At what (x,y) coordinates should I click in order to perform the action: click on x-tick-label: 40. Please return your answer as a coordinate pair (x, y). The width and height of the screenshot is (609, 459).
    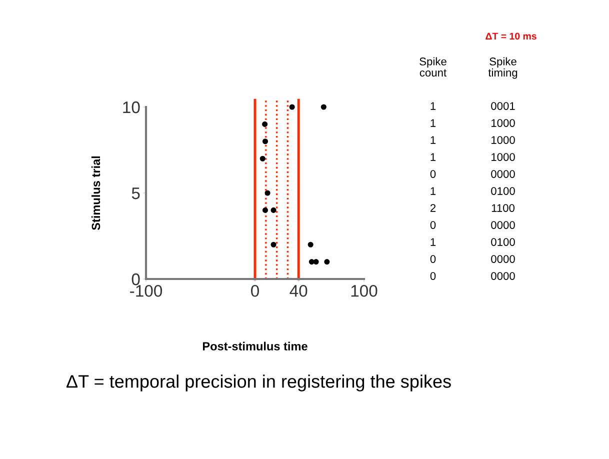
    Looking at the image, I should click on (299, 290).